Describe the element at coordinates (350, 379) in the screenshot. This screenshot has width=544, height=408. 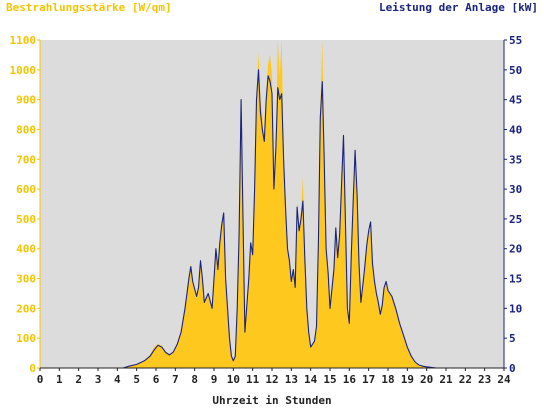
I see `x-axis-tick-label: 16` at that location.